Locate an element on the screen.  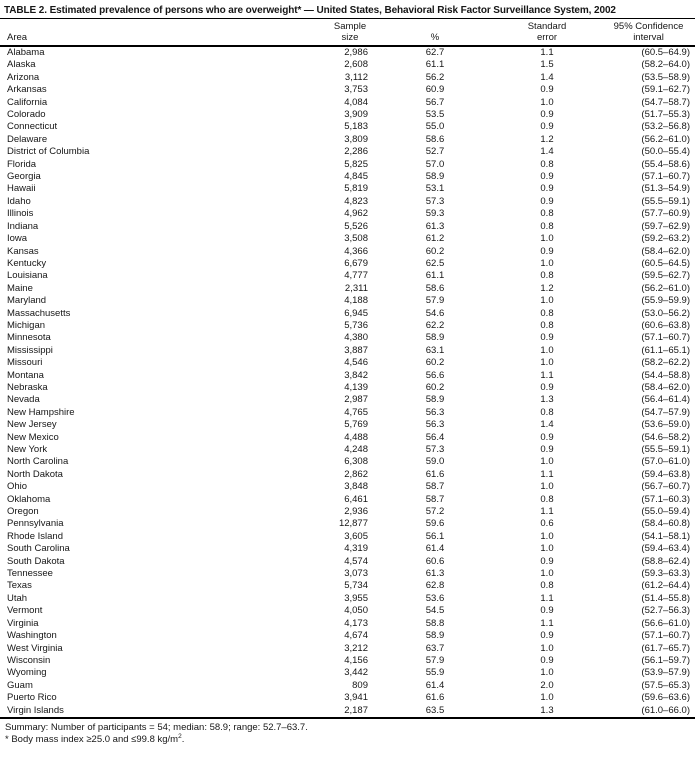
sample-size-cell: 2,936 is located at coordinates (356, 512).